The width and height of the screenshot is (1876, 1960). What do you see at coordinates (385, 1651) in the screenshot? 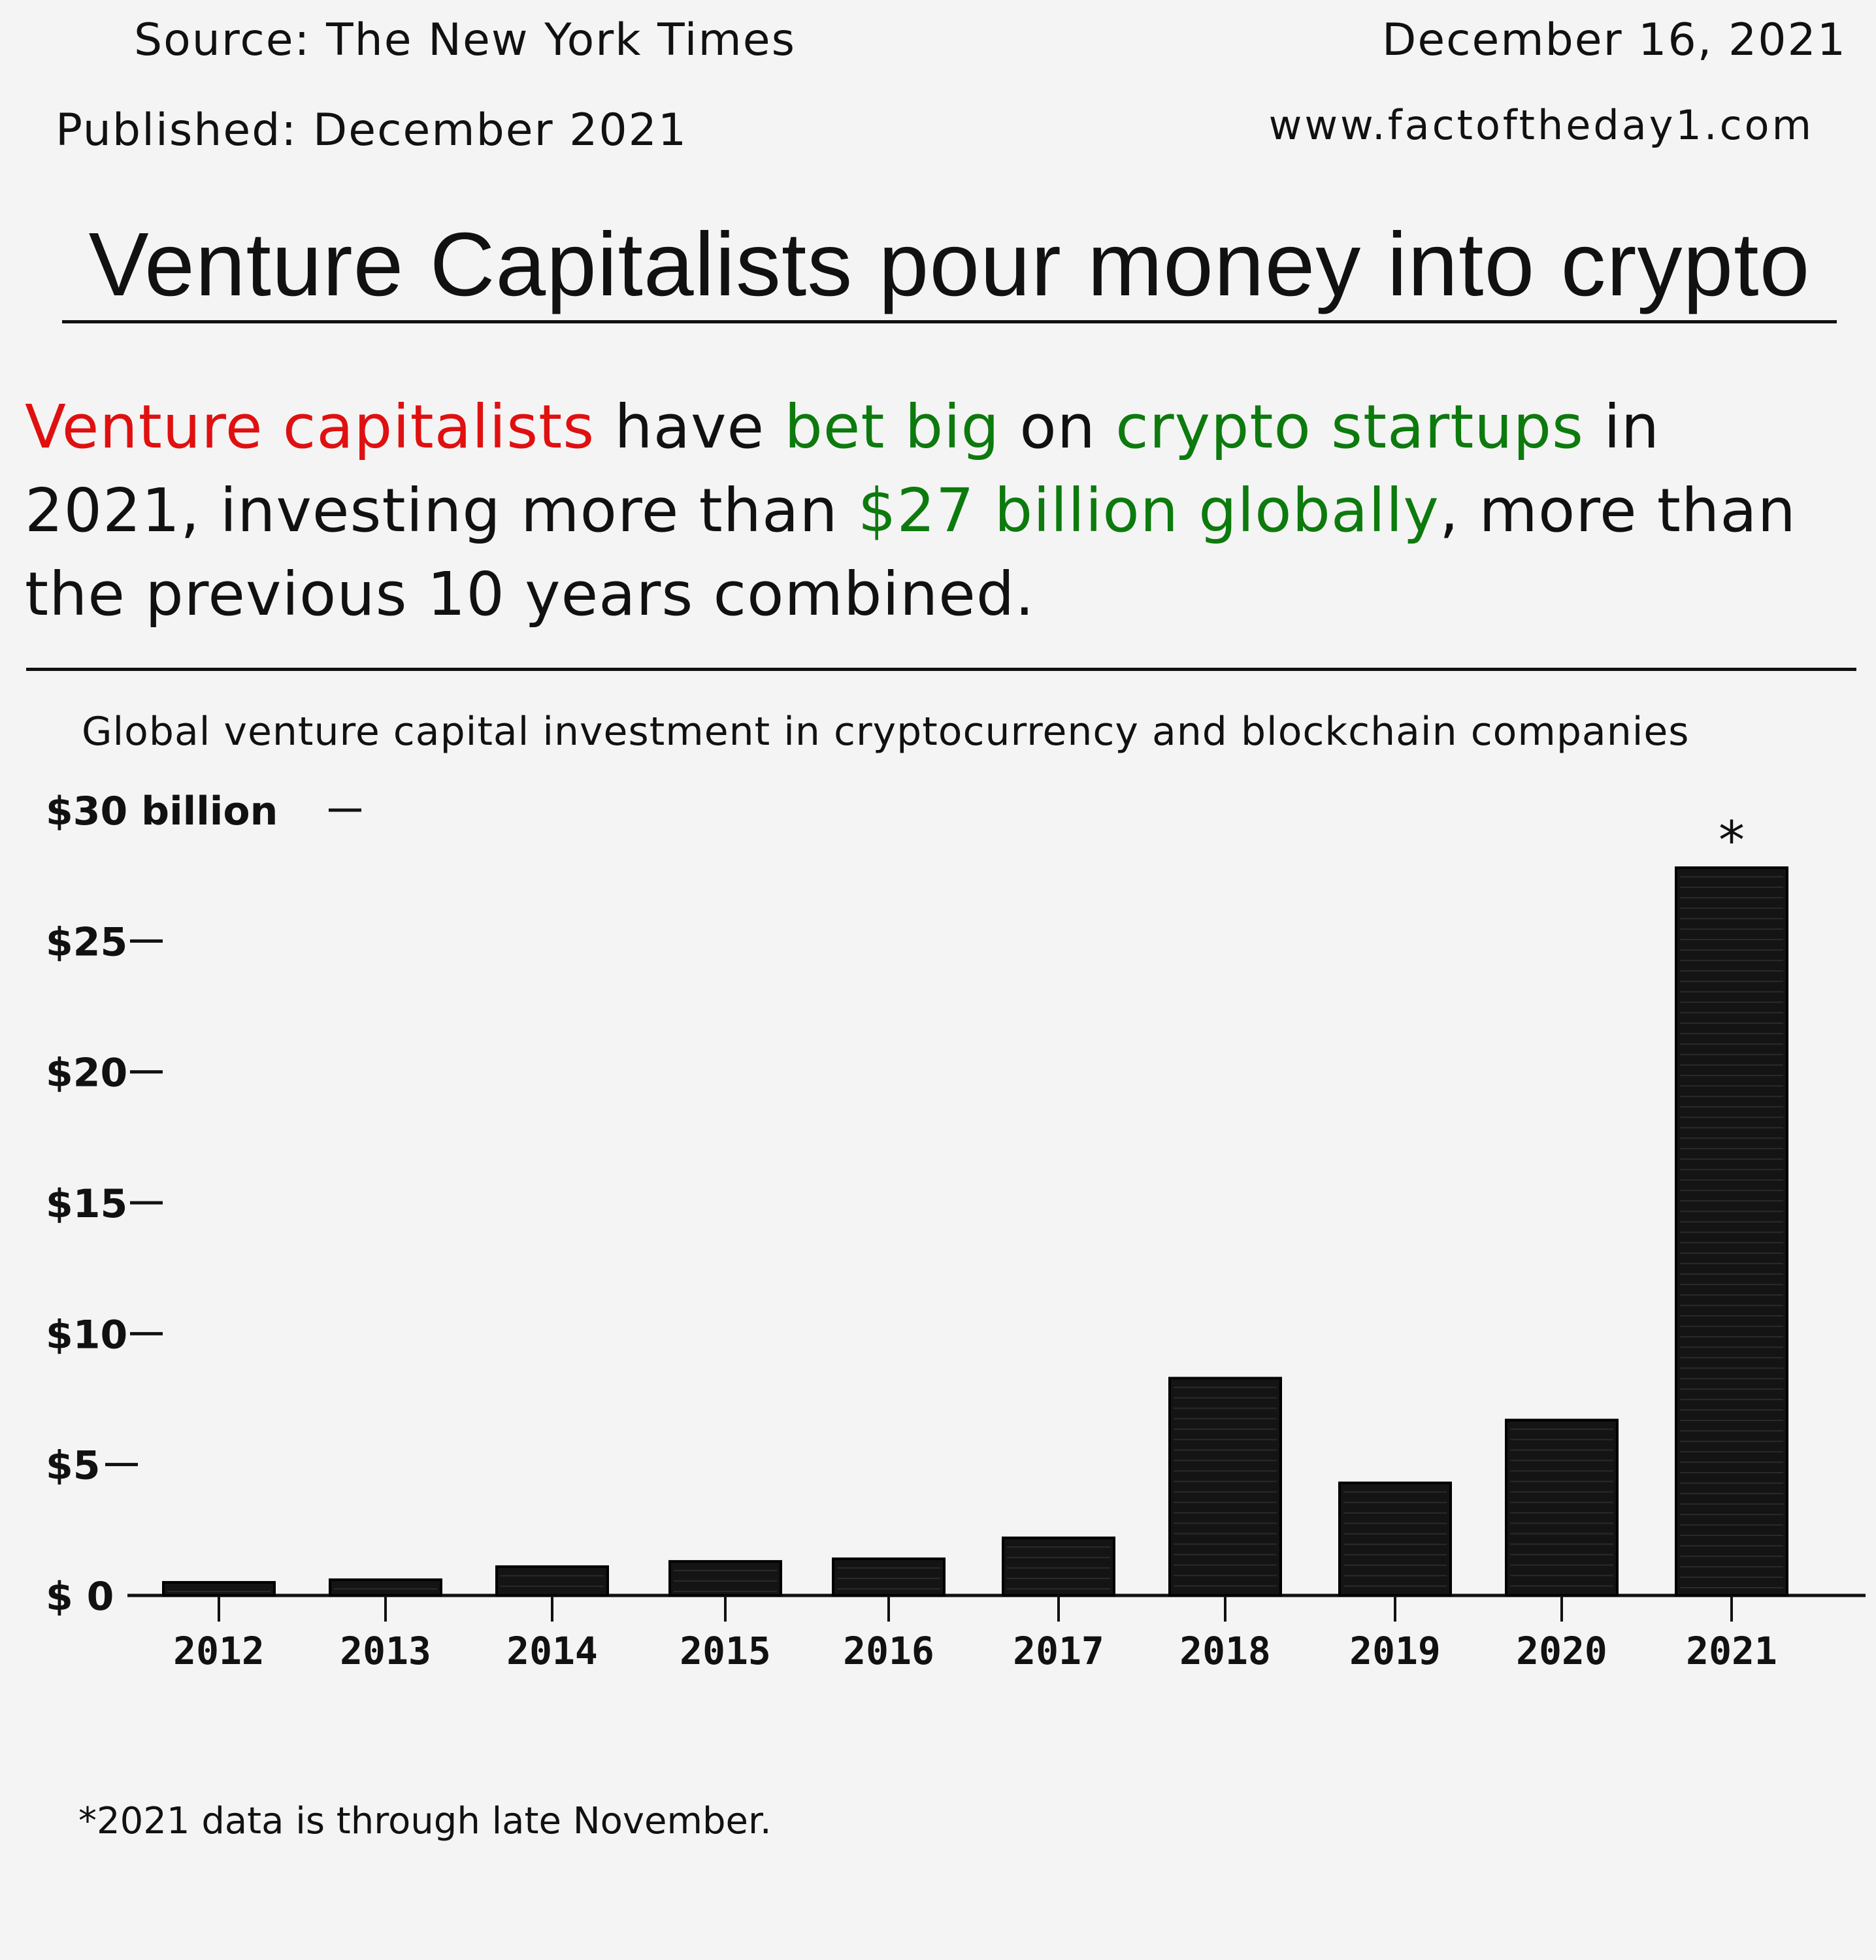
I see `x-tick-label: 2013` at bounding box center [385, 1651].